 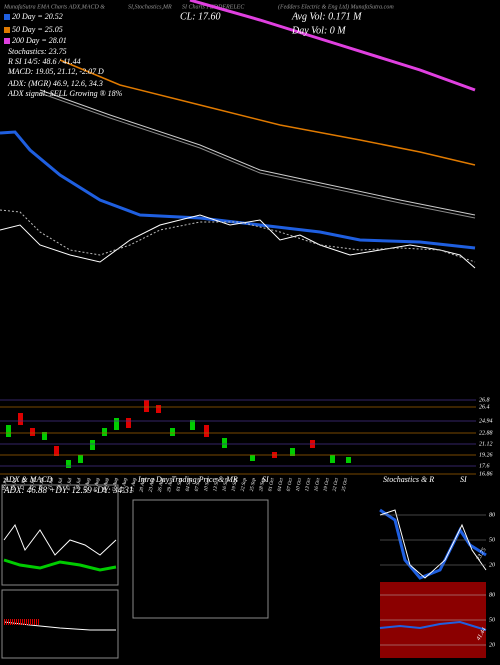 What do you see at coordinates (44, 61) in the screenshot?
I see `rsi-label: R SI 14/5: 48.6 / 41.44` at bounding box center [44, 61].